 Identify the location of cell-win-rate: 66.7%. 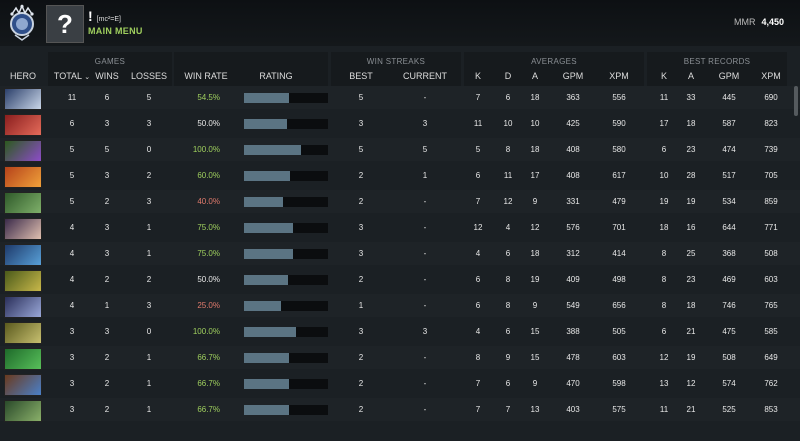
(208, 383).